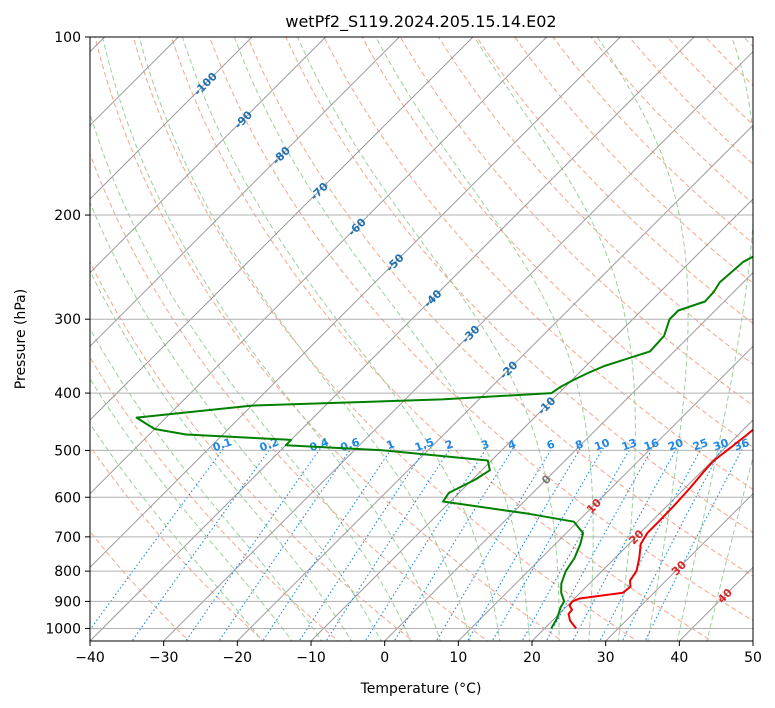 Image resolution: width=775 pixels, height=708 pixels. Describe the element at coordinates (391, 444) in the screenshot. I see `mixing-ratio-label: 1` at that location.